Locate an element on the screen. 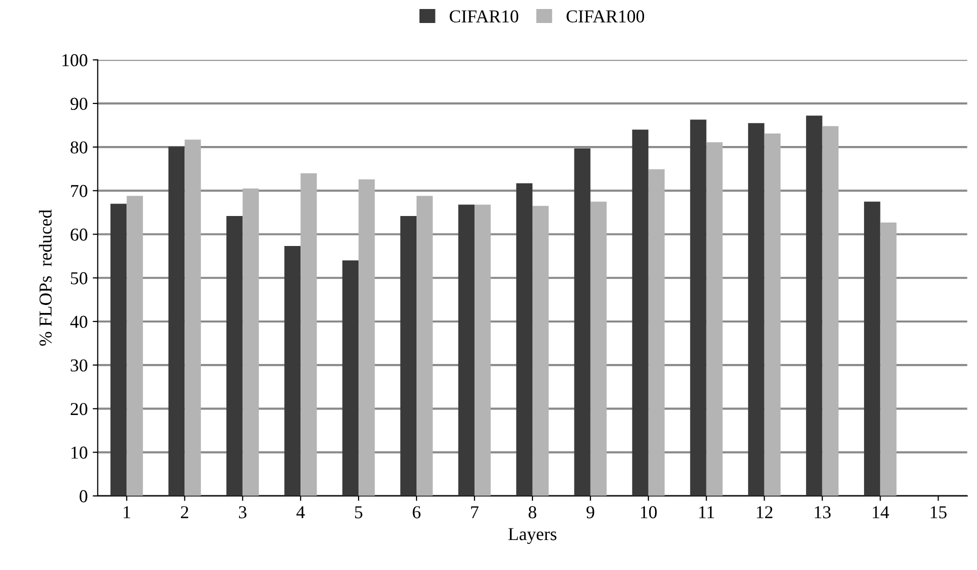 The width and height of the screenshot is (977, 570). legend-label: CIFAR100 is located at coordinates (605, 16).